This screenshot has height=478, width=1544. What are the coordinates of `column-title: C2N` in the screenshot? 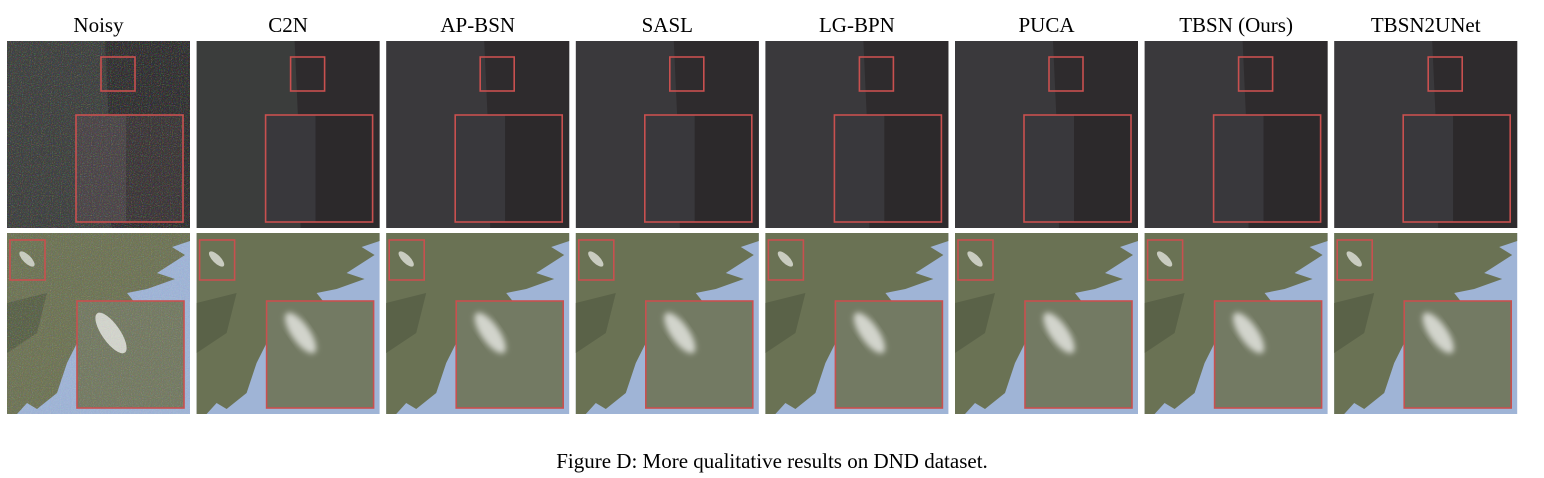 It's located at (288, 25).